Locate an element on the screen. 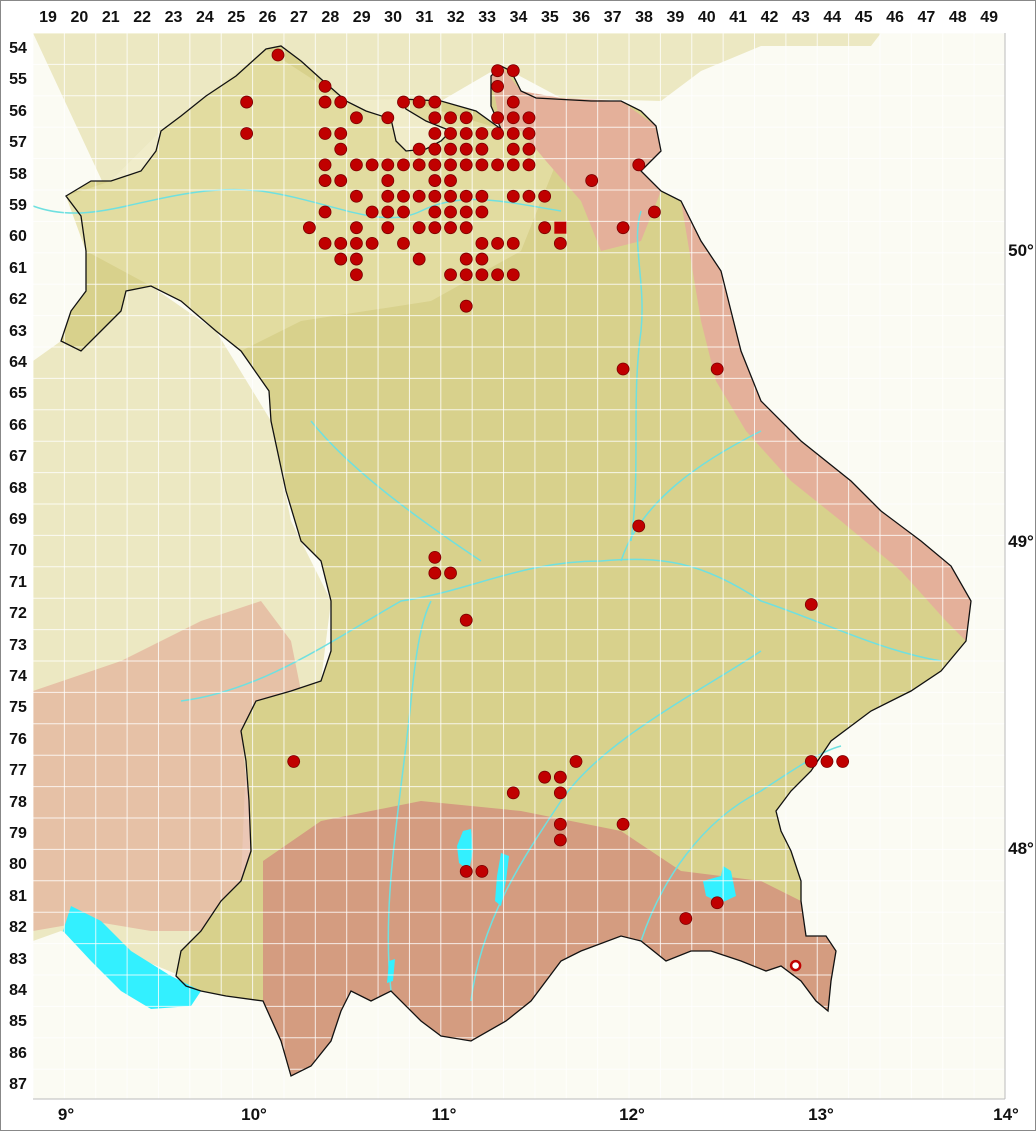  longitude-label: 14° is located at coordinates (1006, 1114).